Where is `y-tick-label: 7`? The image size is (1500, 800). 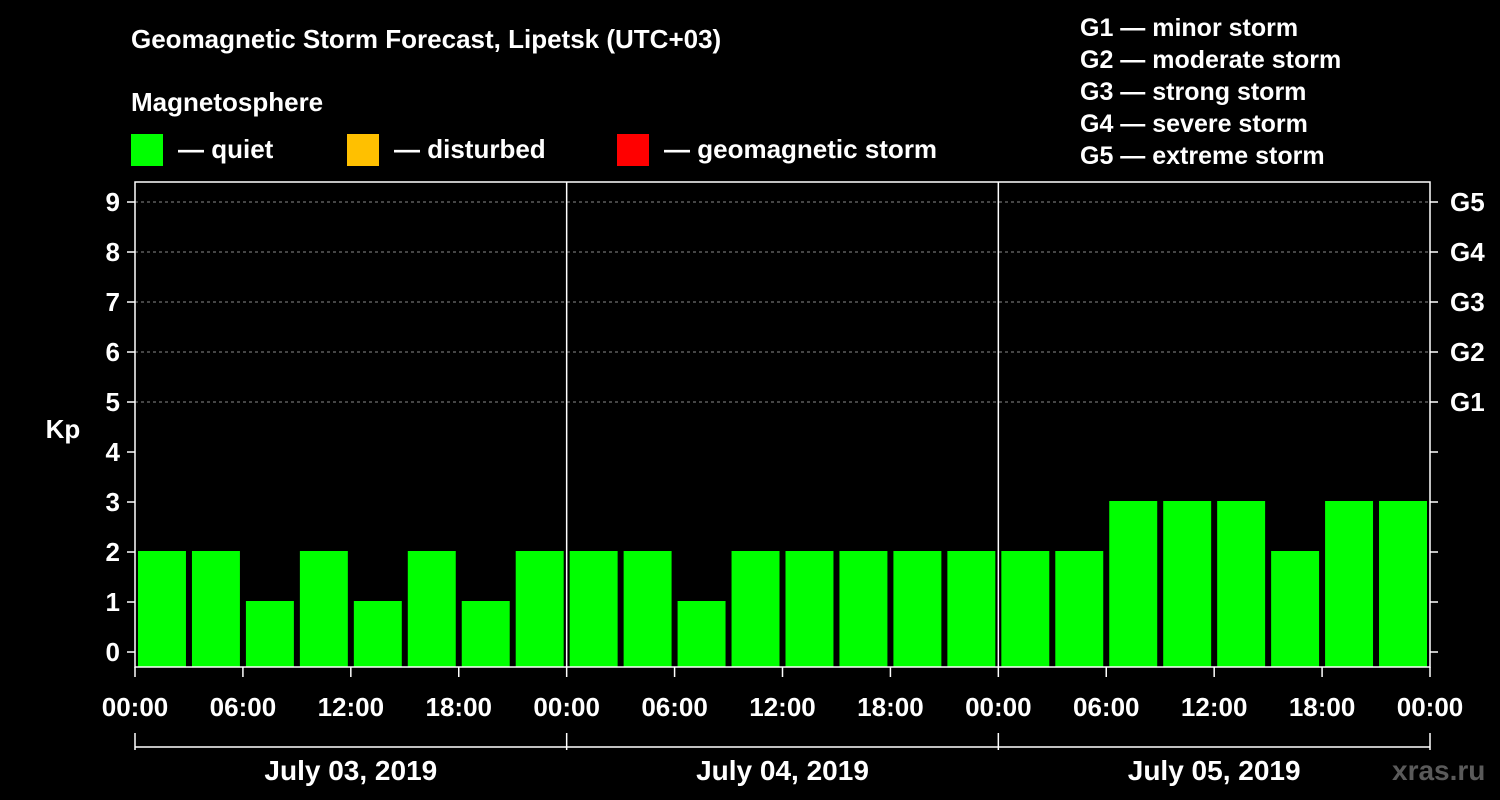 y-tick-label: 7 is located at coordinates (113, 302).